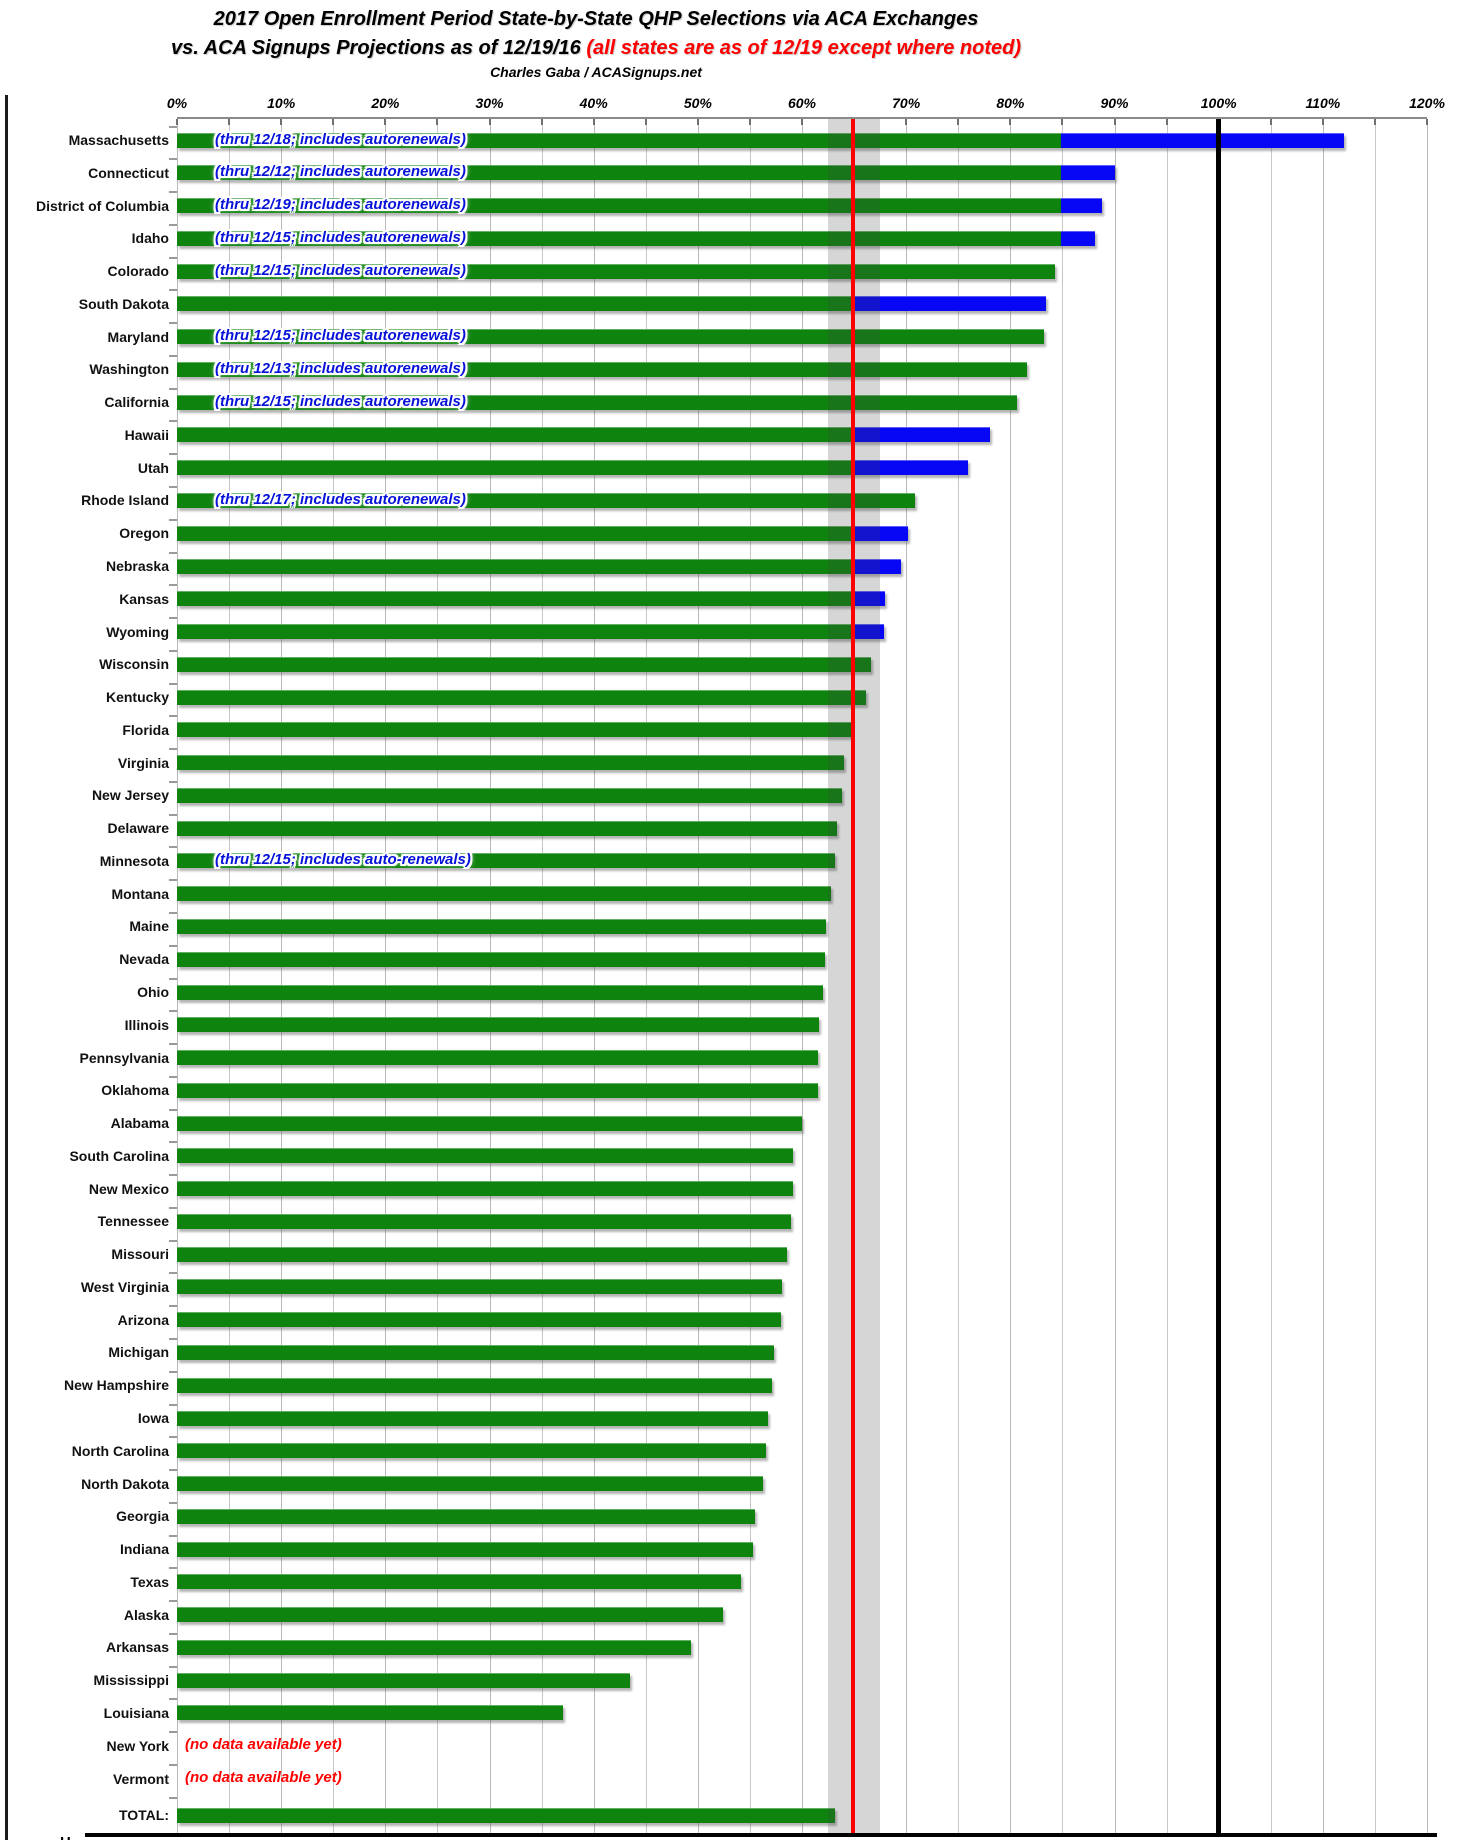  What do you see at coordinates (906, 103) in the screenshot?
I see `x-axis-tick-label: 70%` at bounding box center [906, 103].